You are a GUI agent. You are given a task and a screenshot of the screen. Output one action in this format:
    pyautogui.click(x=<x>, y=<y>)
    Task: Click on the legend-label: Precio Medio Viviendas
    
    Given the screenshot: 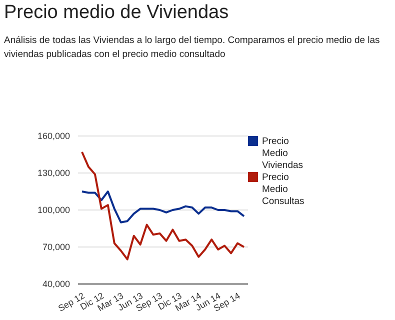 What is the action you would take?
    pyautogui.click(x=283, y=154)
    